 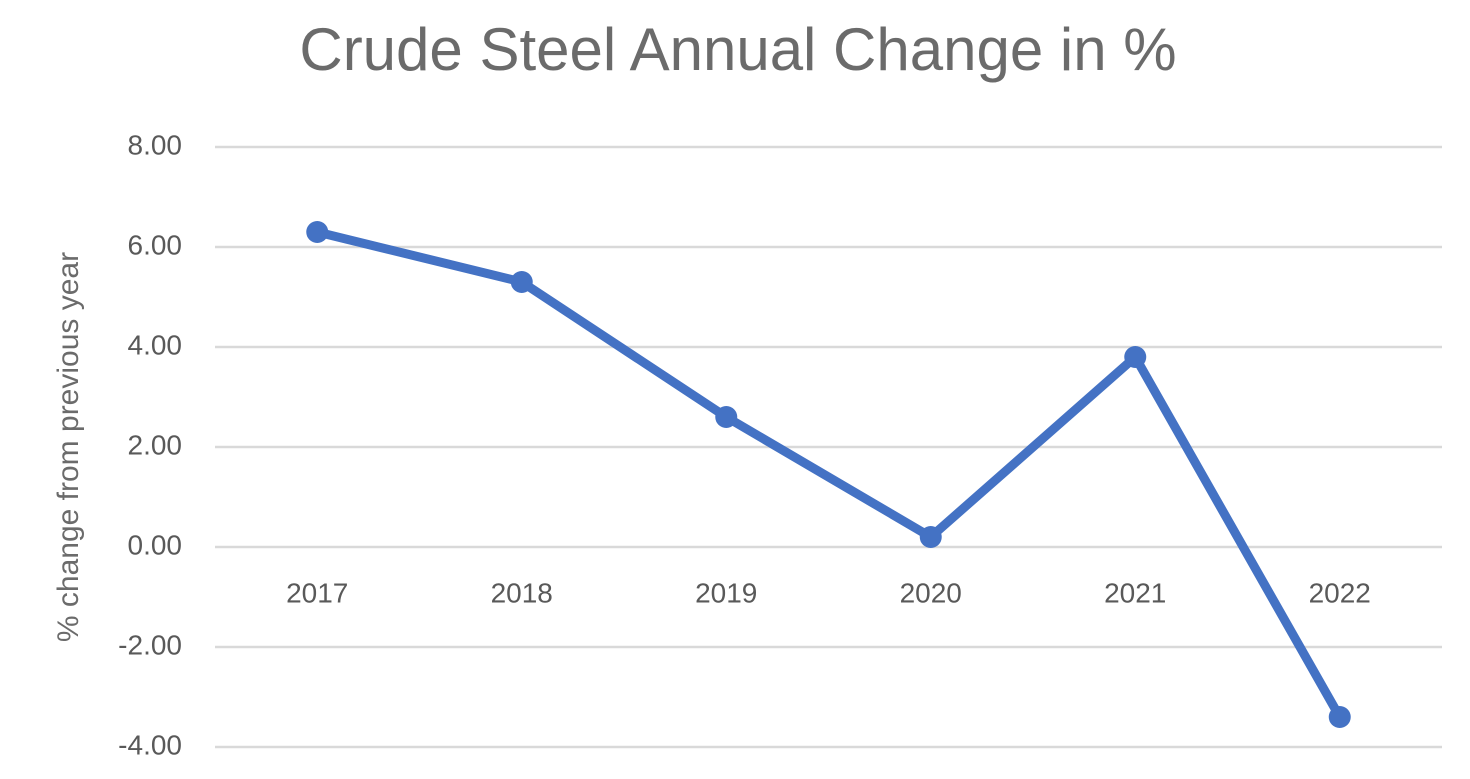 I want to click on x-tick-label: 2020, so click(x=931, y=592).